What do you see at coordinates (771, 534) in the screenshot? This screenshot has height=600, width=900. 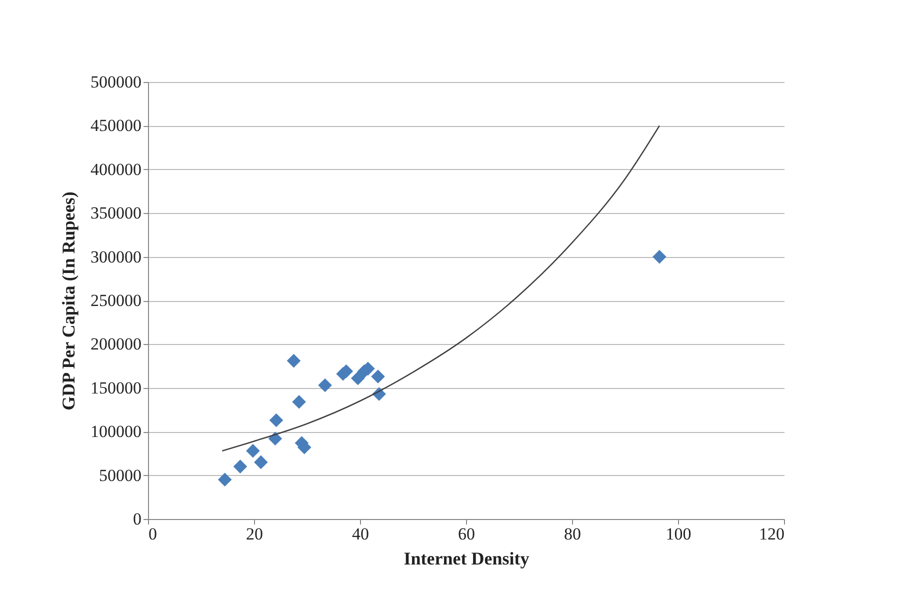 I see `x-tick-label: 120` at bounding box center [771, 534].